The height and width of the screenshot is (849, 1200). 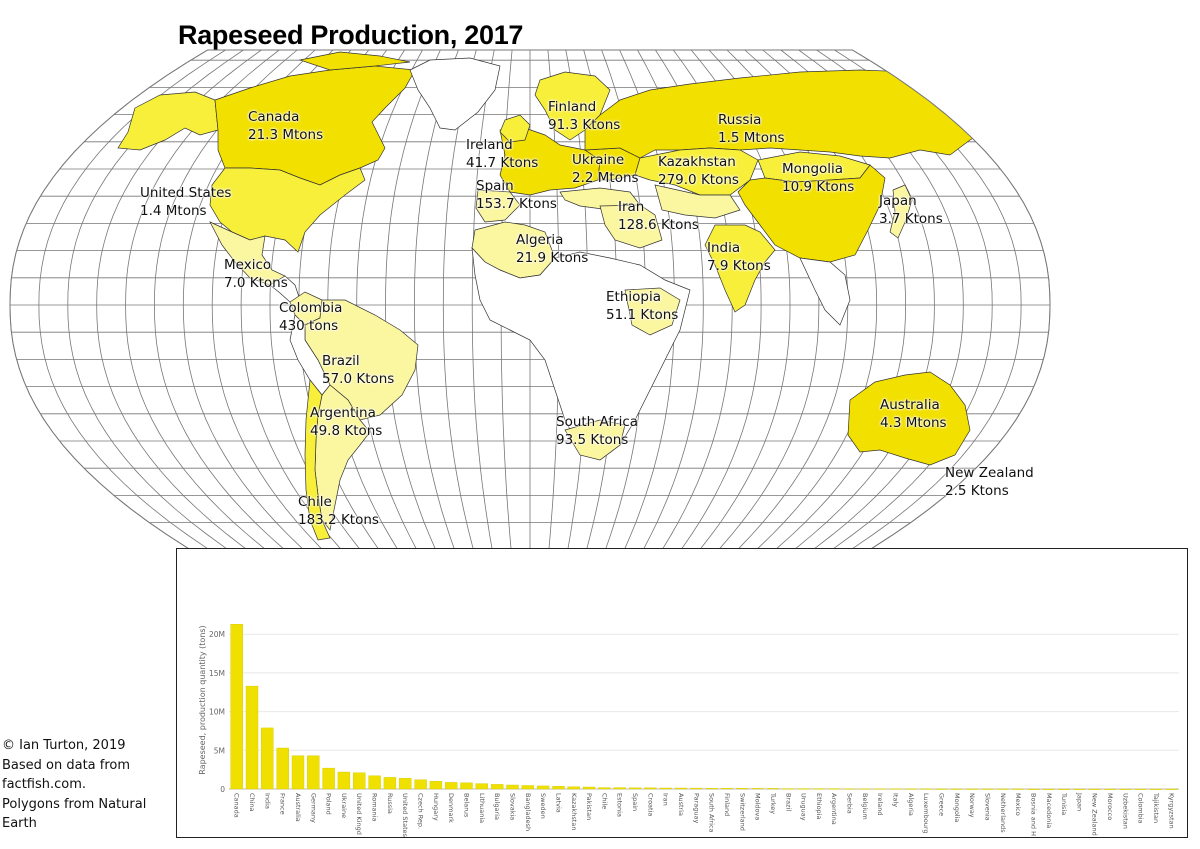 I want to click on x-tick-label: Australia, so click(x=298, y=807).